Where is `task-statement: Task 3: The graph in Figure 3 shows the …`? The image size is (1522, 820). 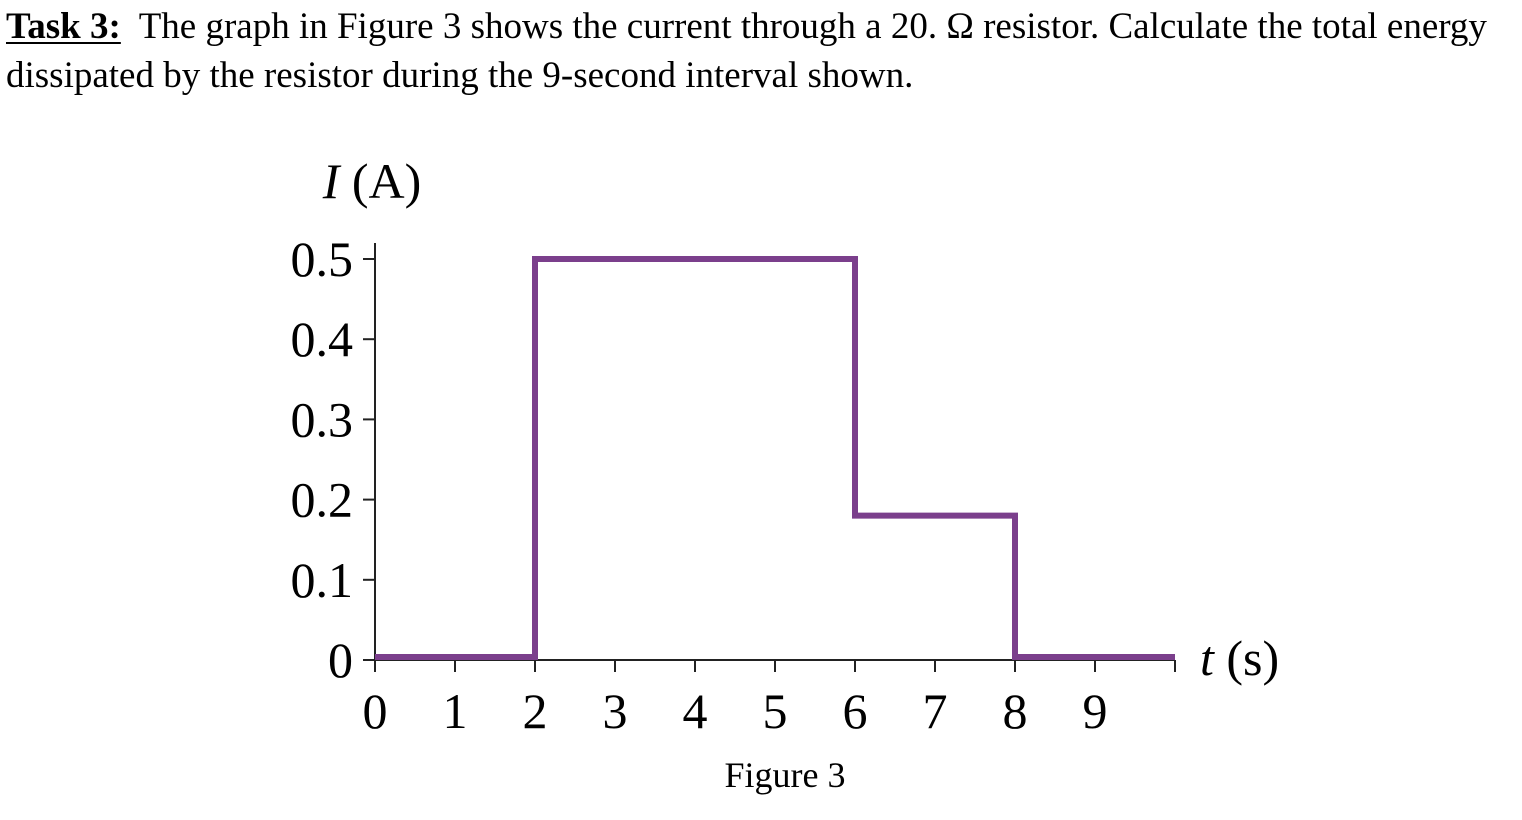 task-statement: Task 3: The graph in Figure 3 shows the … is located at coordinates (756, 51).